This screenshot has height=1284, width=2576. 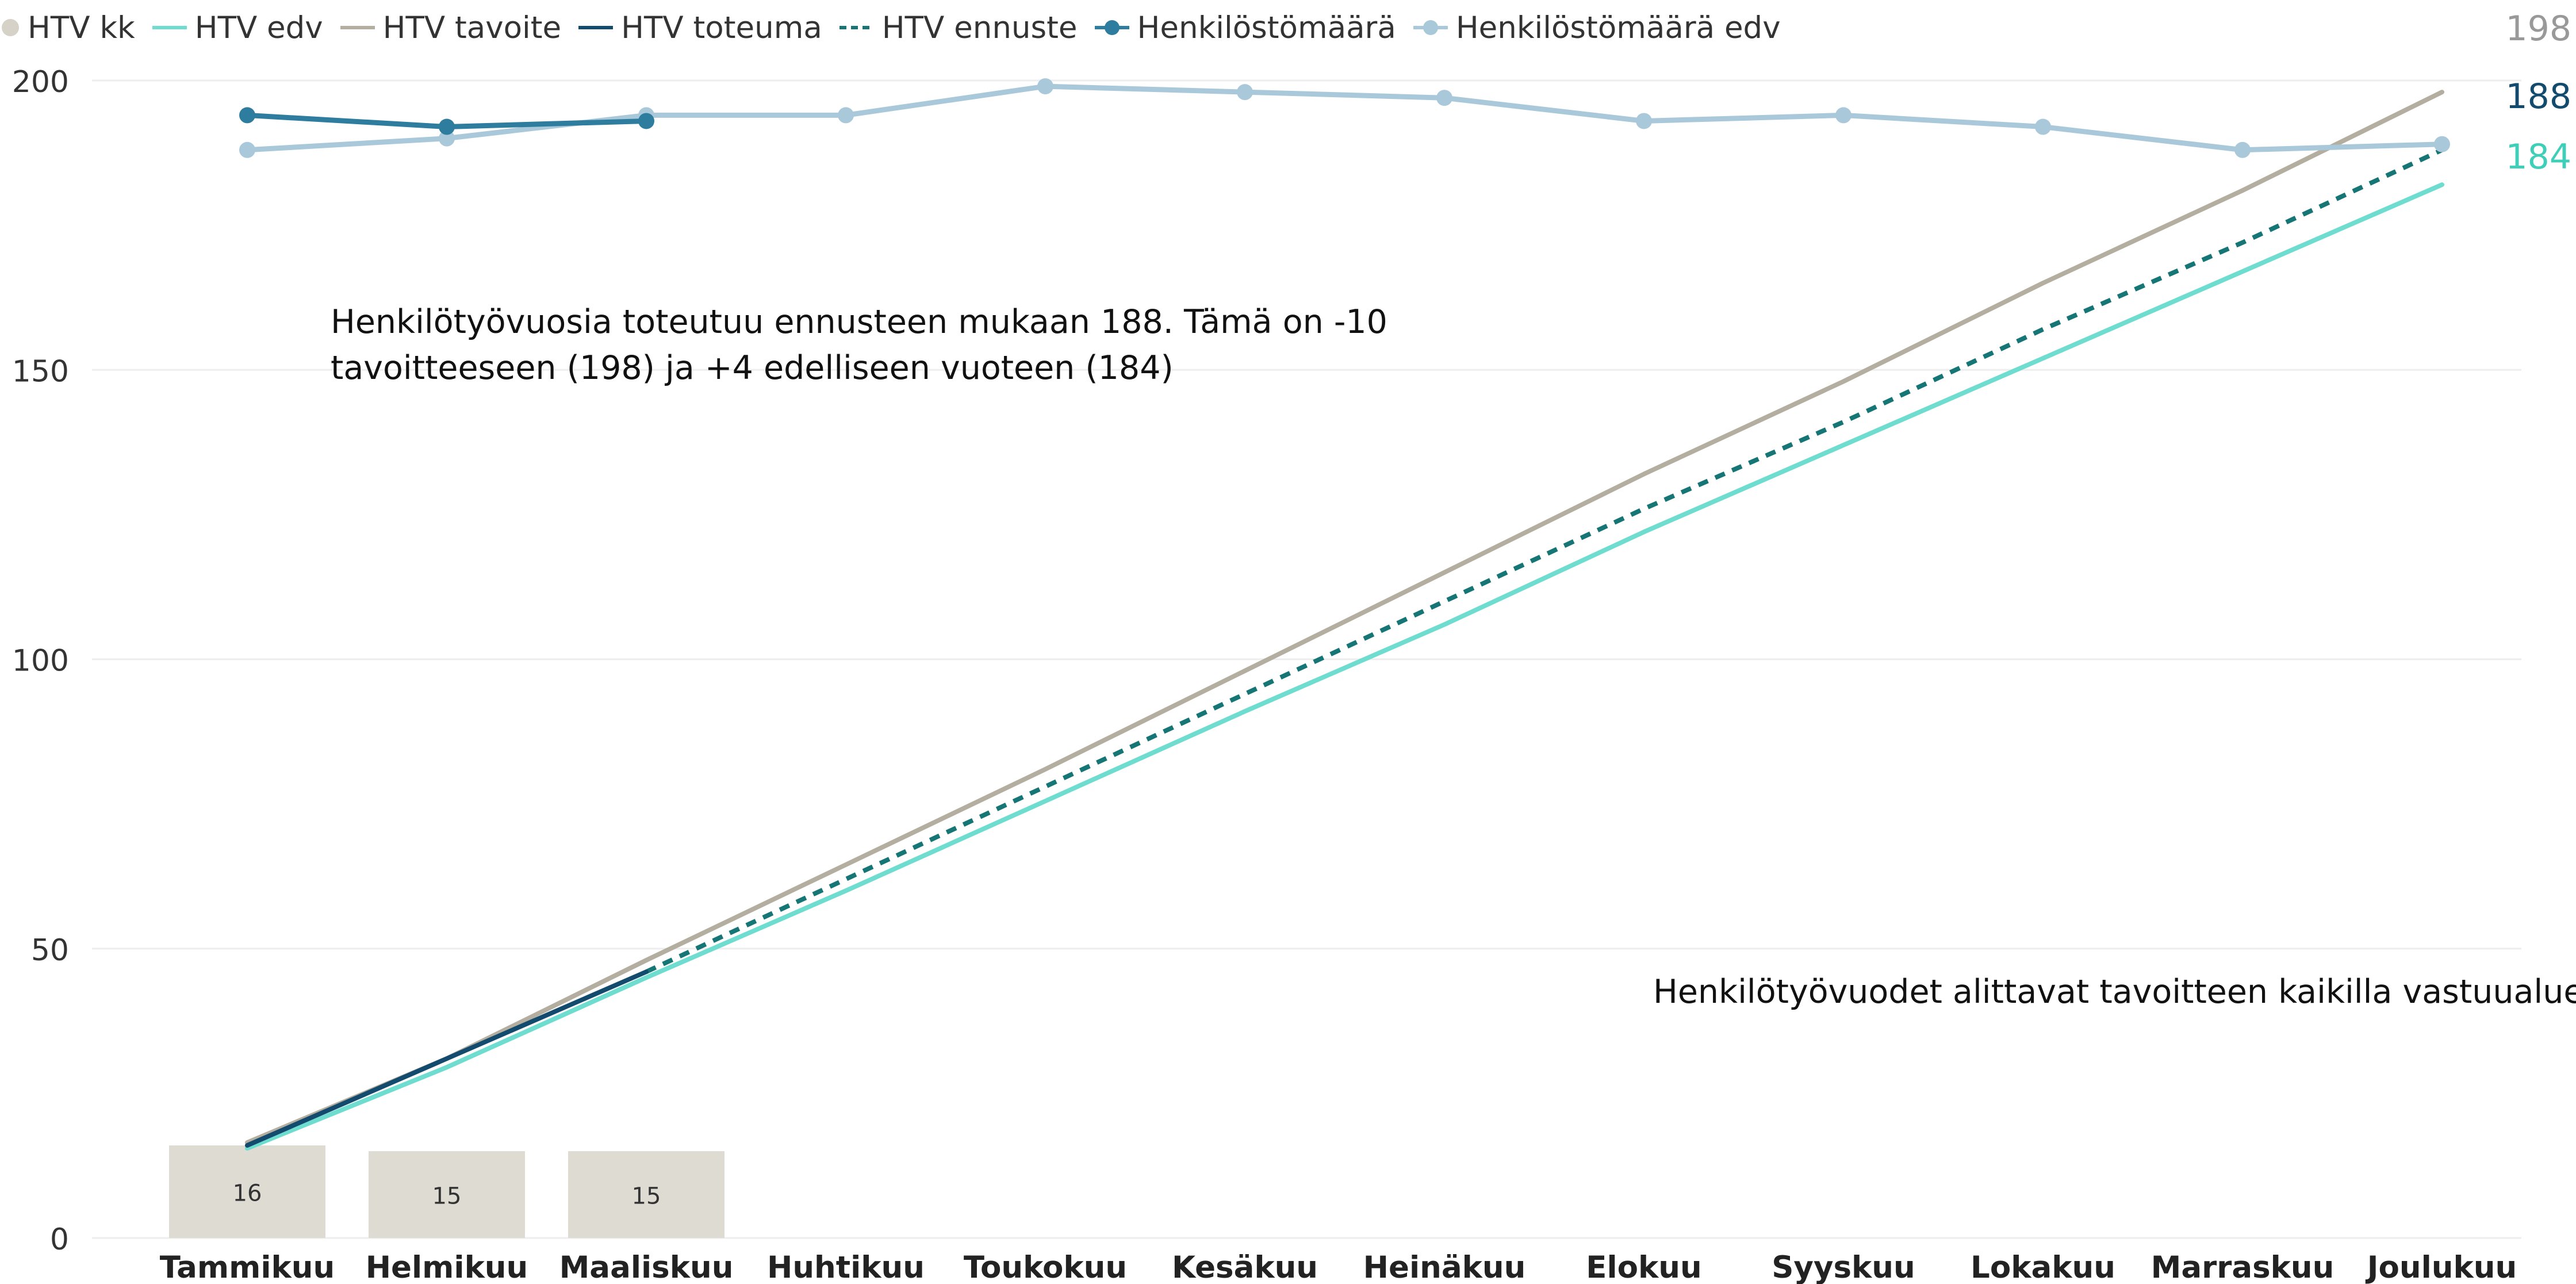 I want to click on y-tick-label: 50, so click(x=50, y=950).